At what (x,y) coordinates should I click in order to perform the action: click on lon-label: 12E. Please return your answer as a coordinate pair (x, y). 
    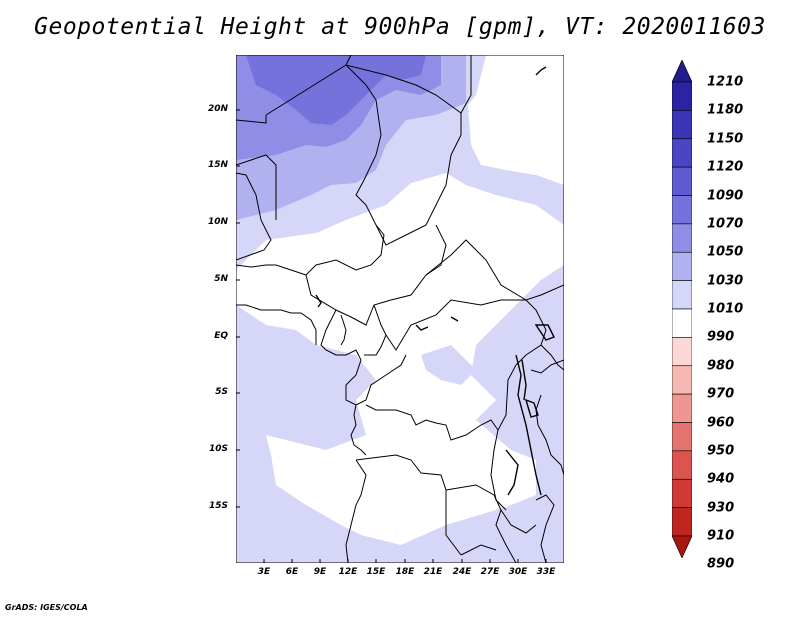
    Looking at the image, I should click on (348, 572).